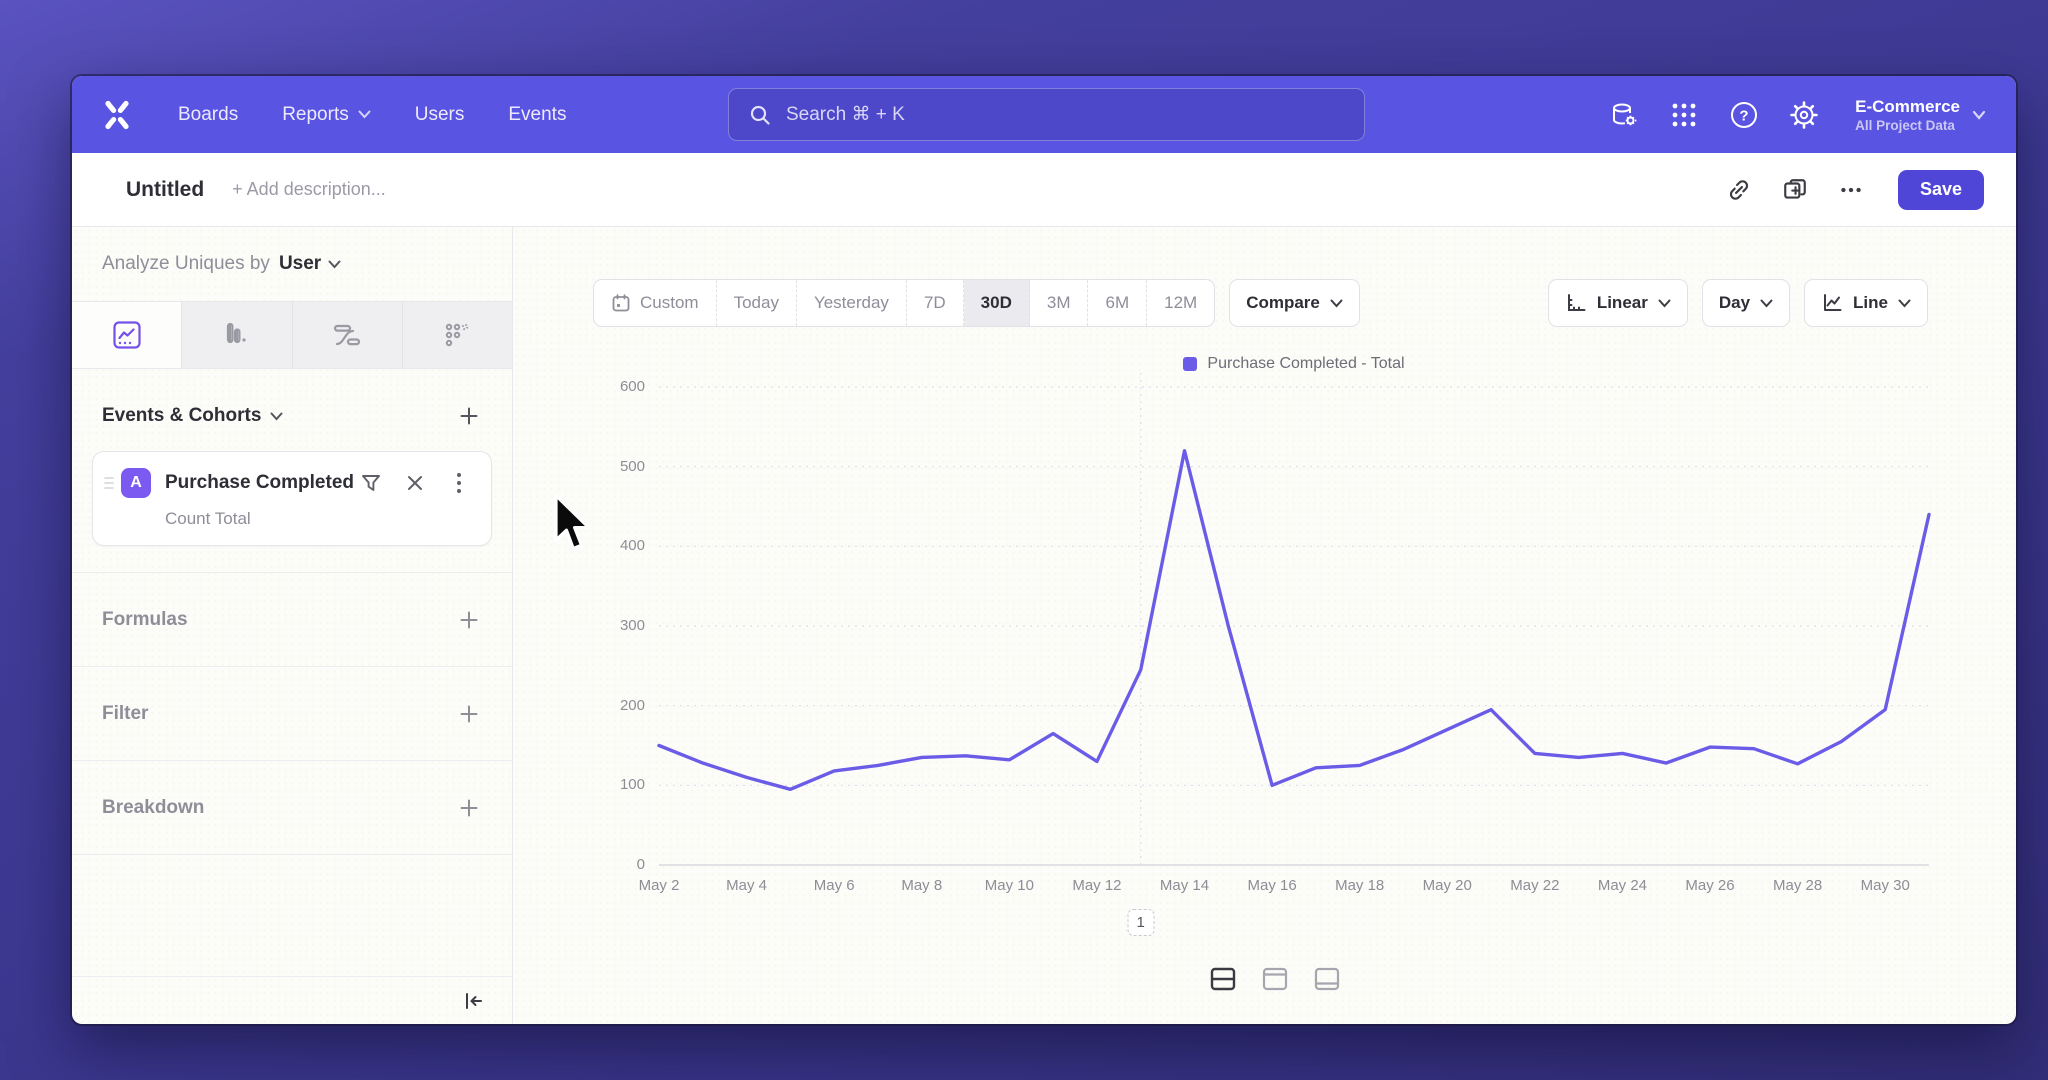  I want to click on chart-type-dropdown: Line, so click(1866, 303).